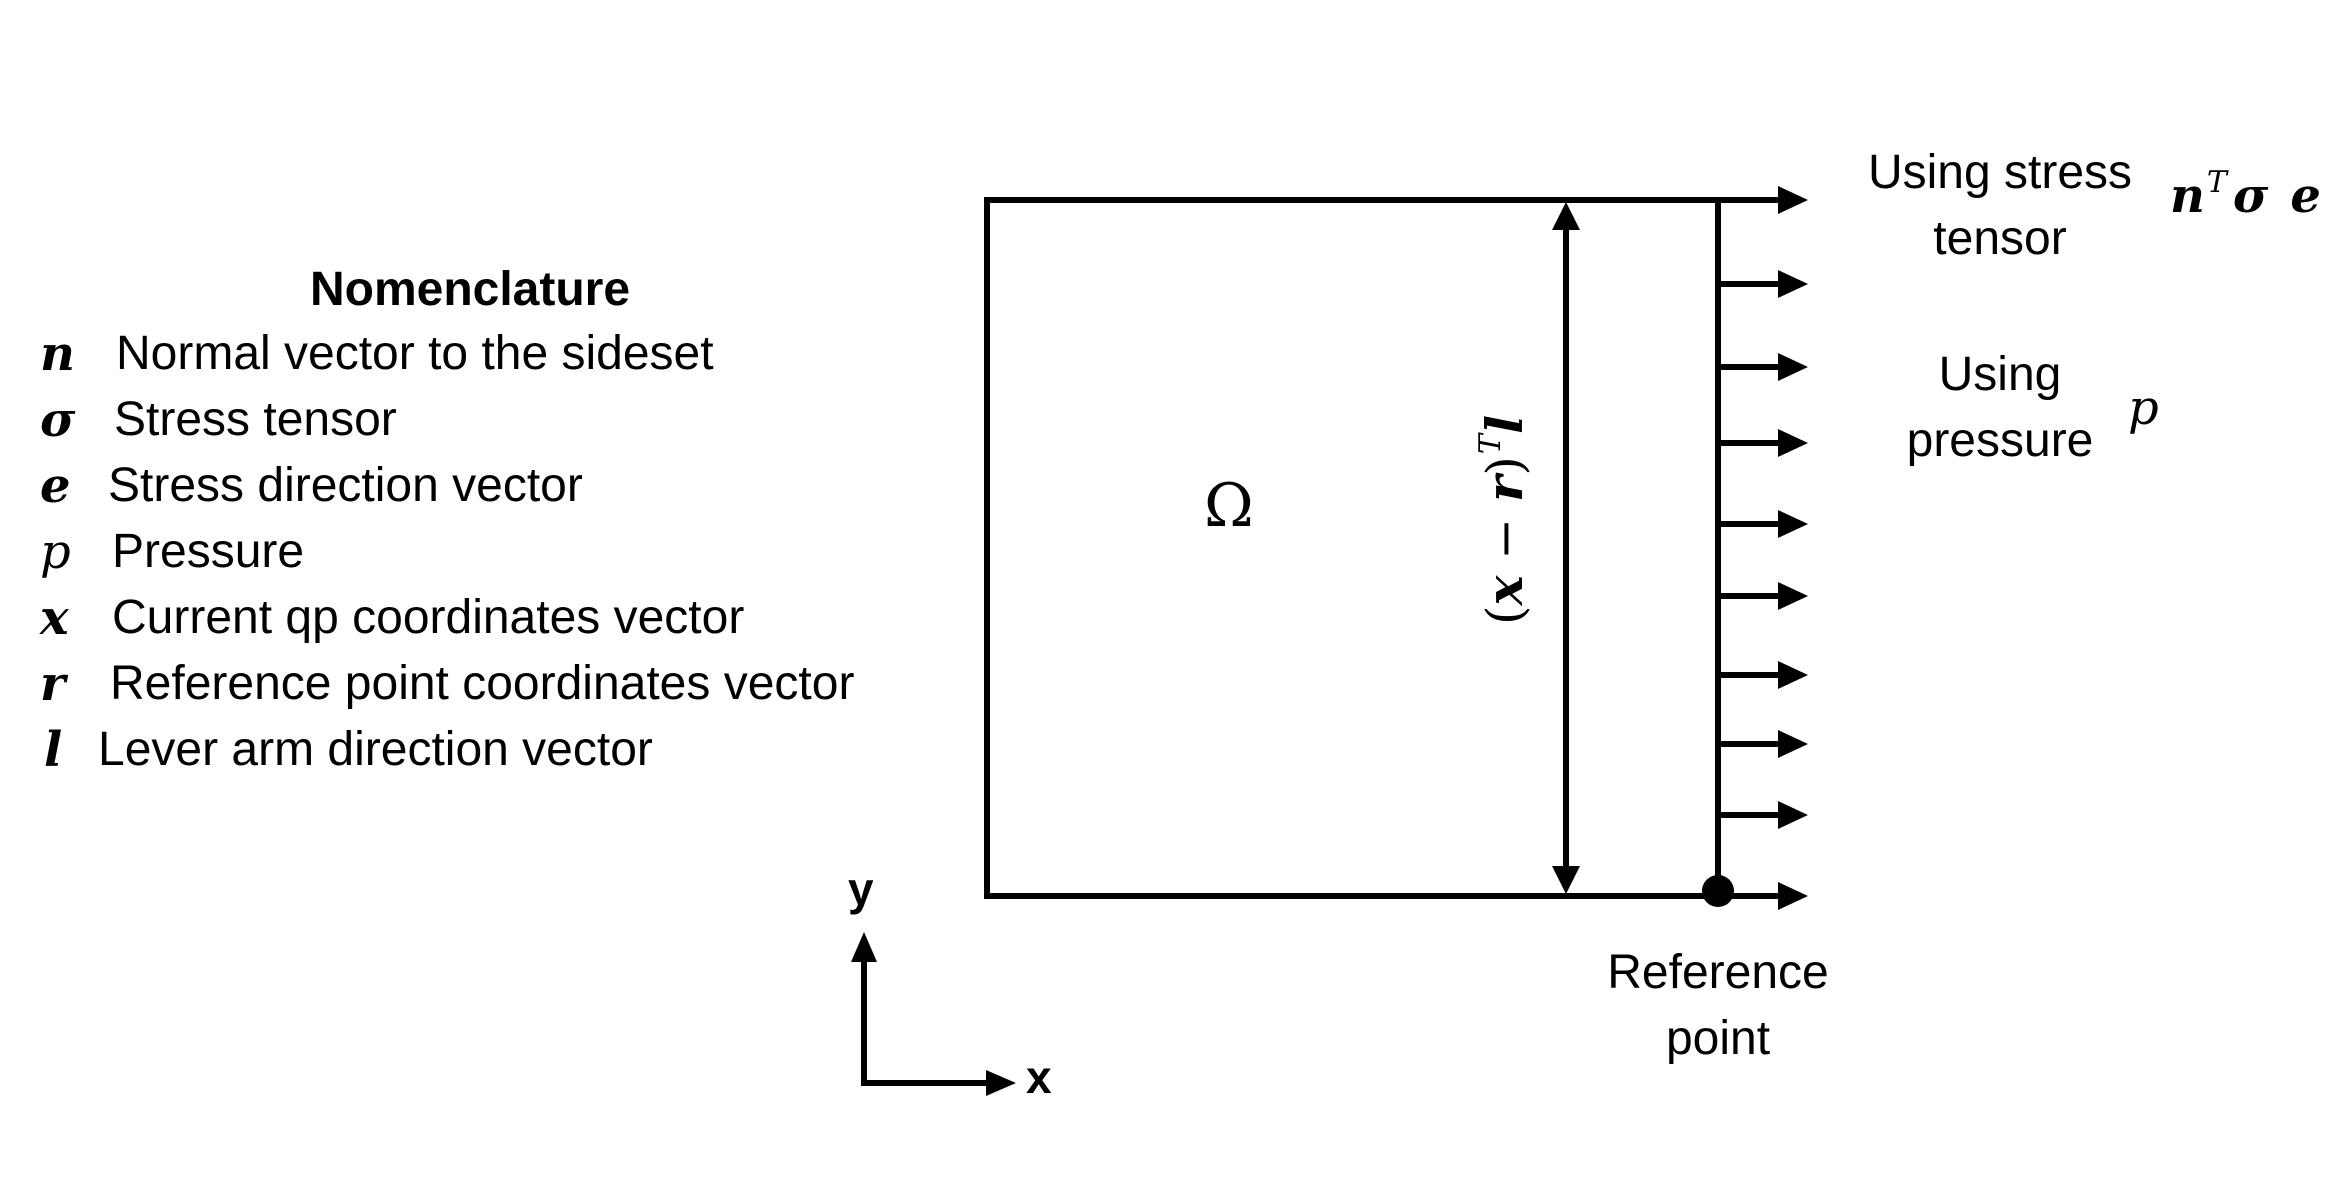 This screenshot has width=2340, height=1198. Describe the element at coordinates (2000, 206) in the screenshot. I see `stress-tensor-note: Using stress tensor` at that location.